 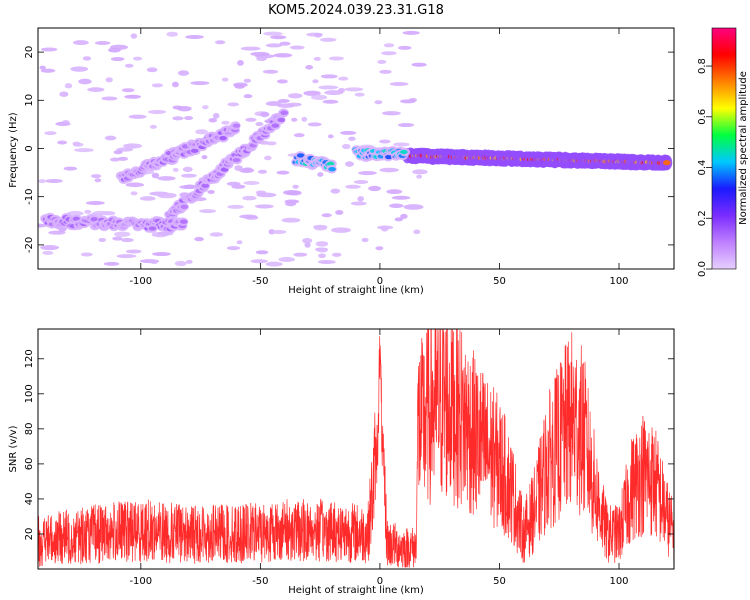 I want to click on colorbar-gradient, so click(x=724, y=148).